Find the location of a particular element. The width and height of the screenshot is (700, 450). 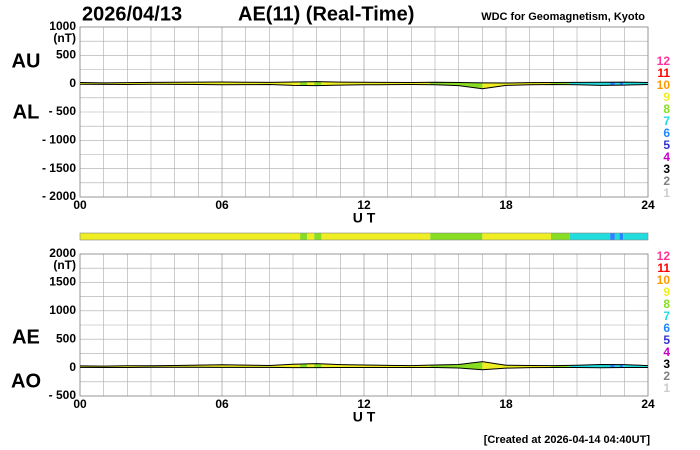

y-tick-label: - 1500 is located at coordinates (59, 168).